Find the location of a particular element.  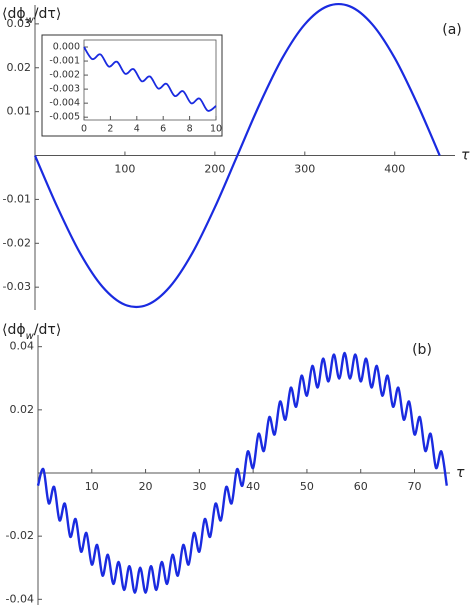

x-tick-label: 400 is located at coordinates (394, 169).